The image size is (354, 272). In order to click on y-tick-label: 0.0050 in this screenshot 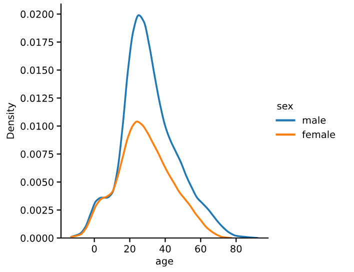, I will do `click(37, 182)`.